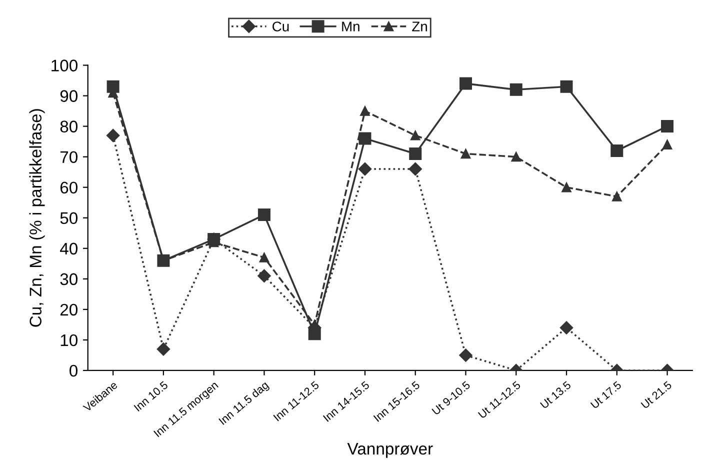  I want to click on y-tick-label: 100, so click(65, 66).